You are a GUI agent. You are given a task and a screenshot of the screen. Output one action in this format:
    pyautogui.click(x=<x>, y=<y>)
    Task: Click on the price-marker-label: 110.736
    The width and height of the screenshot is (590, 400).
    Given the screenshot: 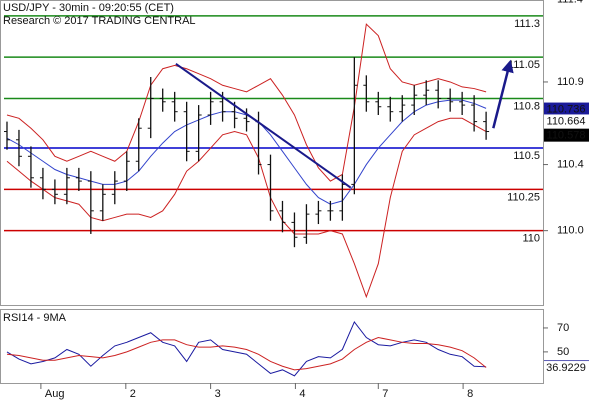 What is the action you would take?
    pyautogui.click(x=566, y=109)
    